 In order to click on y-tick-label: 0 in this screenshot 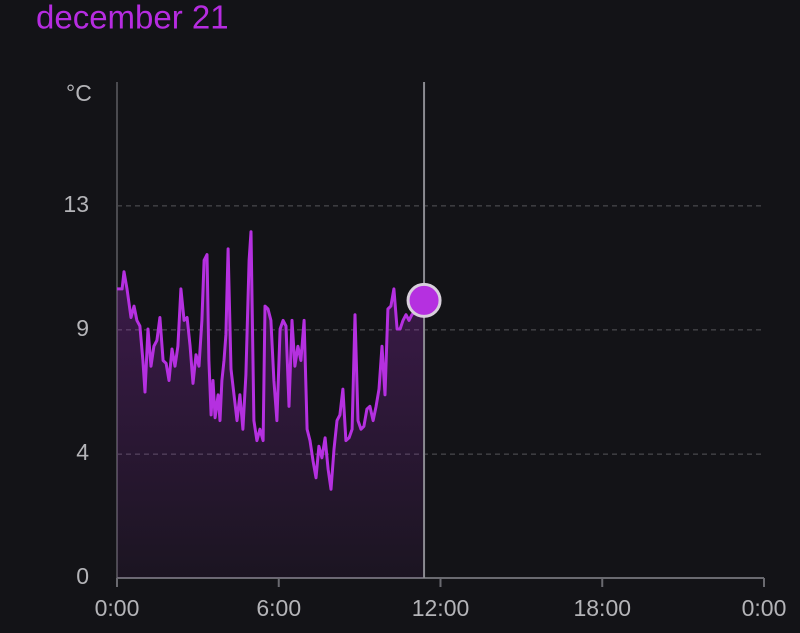, I will do `click(82, 576)`.